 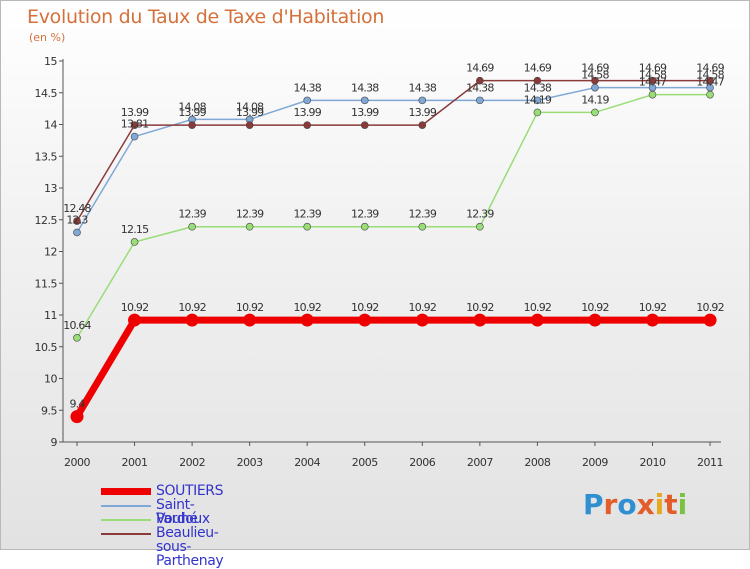 I want to click on data-label: 14.47, so click(x=653, y=82).